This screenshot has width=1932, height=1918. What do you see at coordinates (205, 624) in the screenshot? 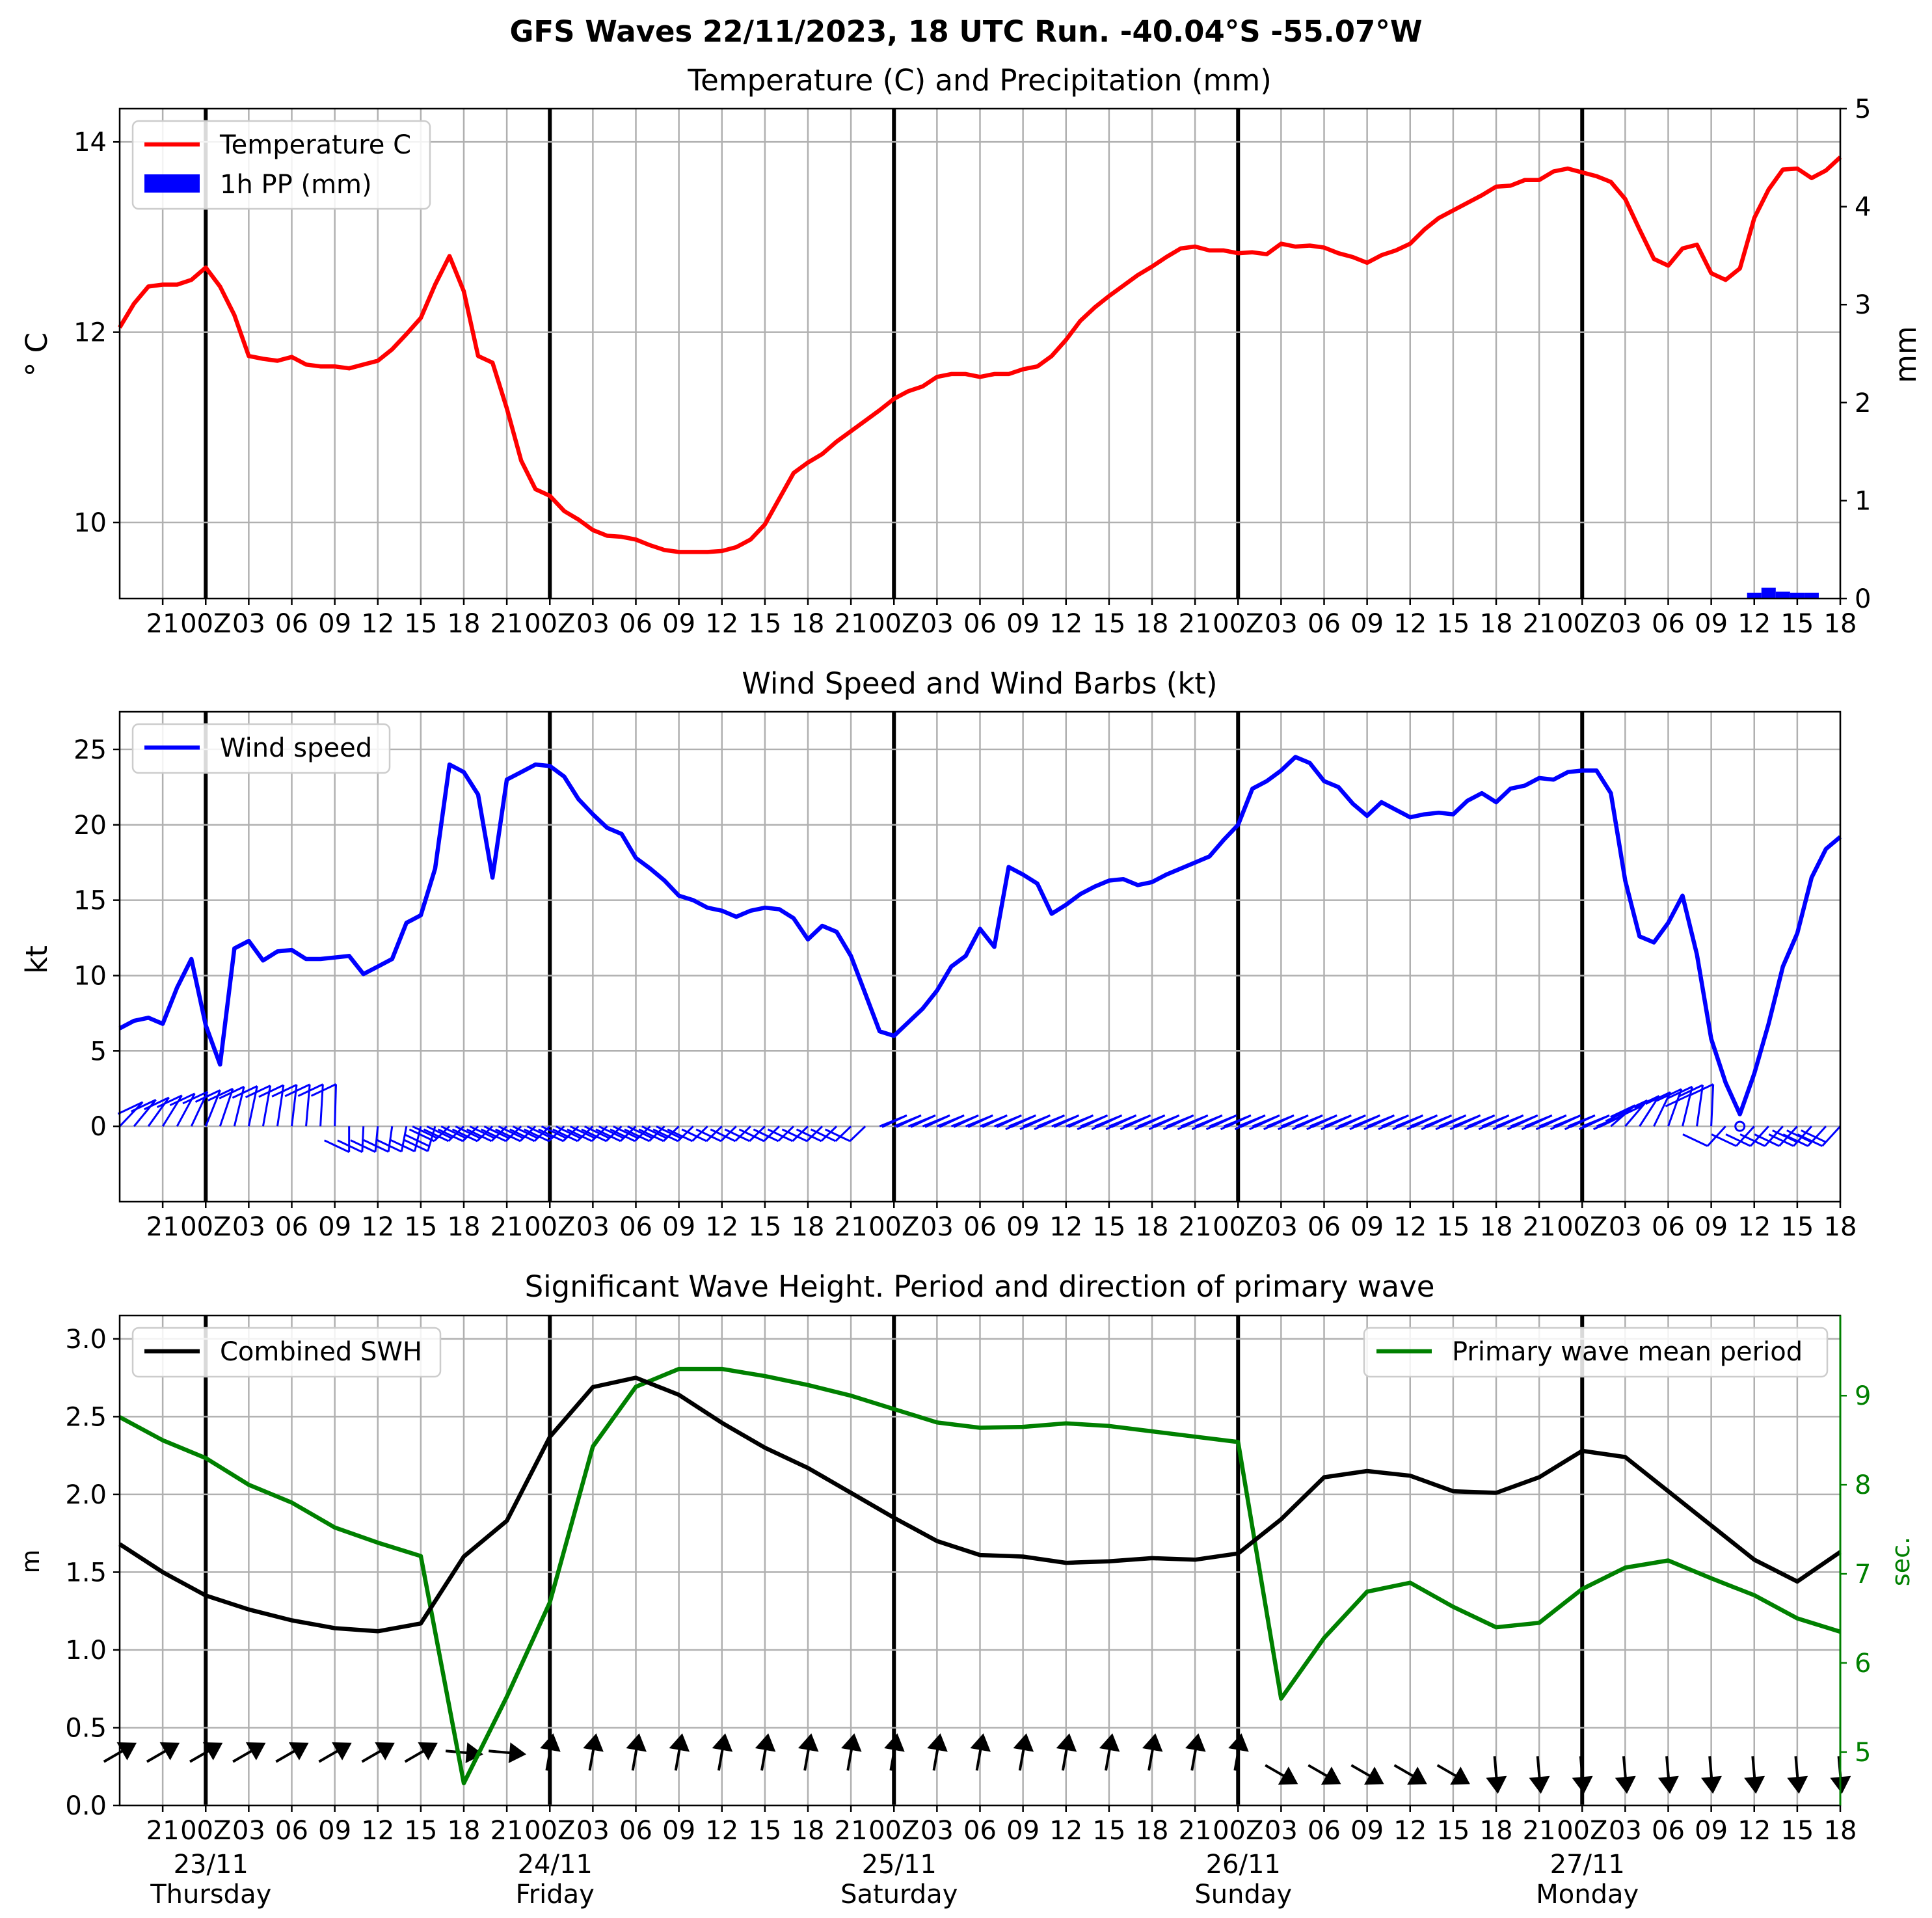
I see `x-tick-label: 00Z` at bounding box center [205, 624].